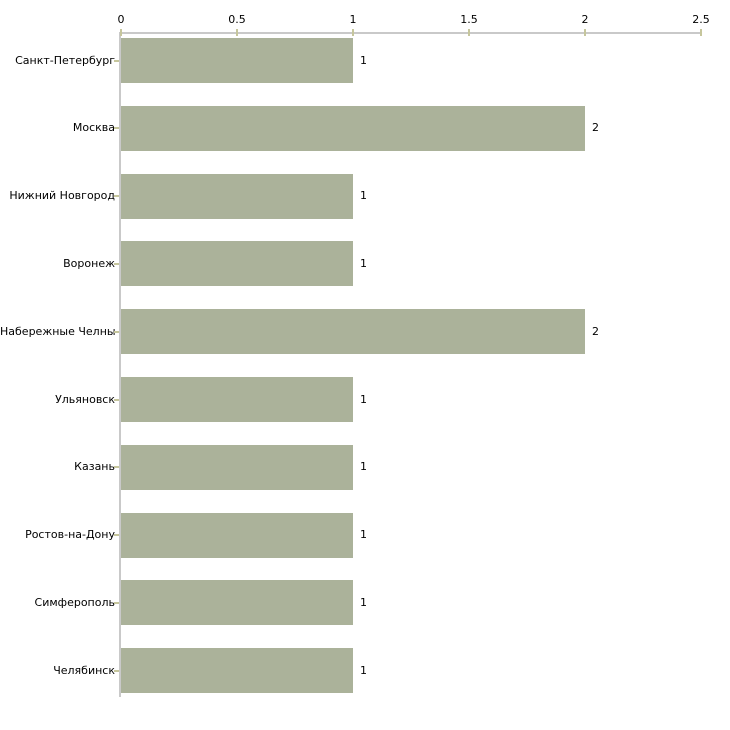  What do you see at coordinates (237, 19) in the screenshot?
I see `x-tick-label: 0.5` at bounding box center [237, 19].